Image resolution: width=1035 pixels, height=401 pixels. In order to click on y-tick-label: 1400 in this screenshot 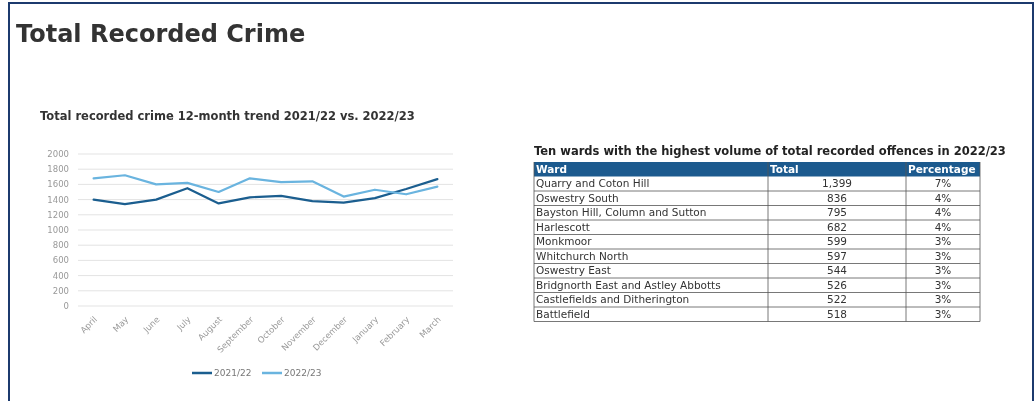, I will do `click(58, 199)`.